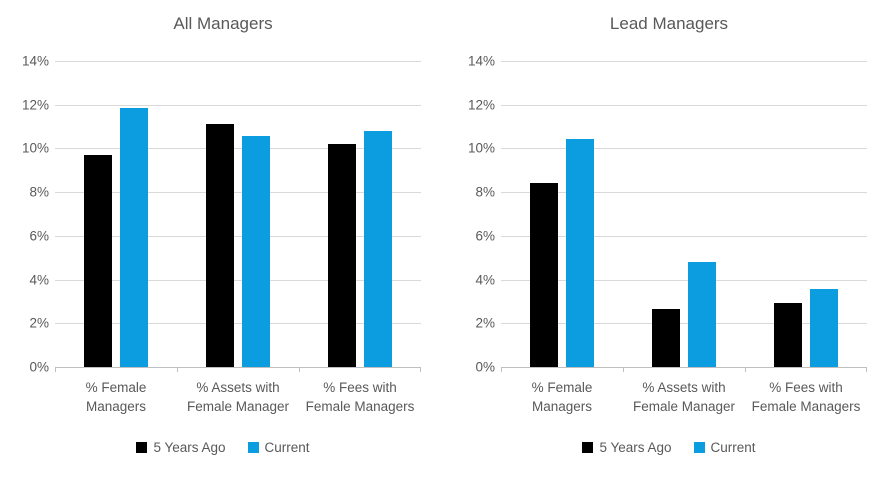  I want to click on chart-title: All Managers, so click(223, 23).